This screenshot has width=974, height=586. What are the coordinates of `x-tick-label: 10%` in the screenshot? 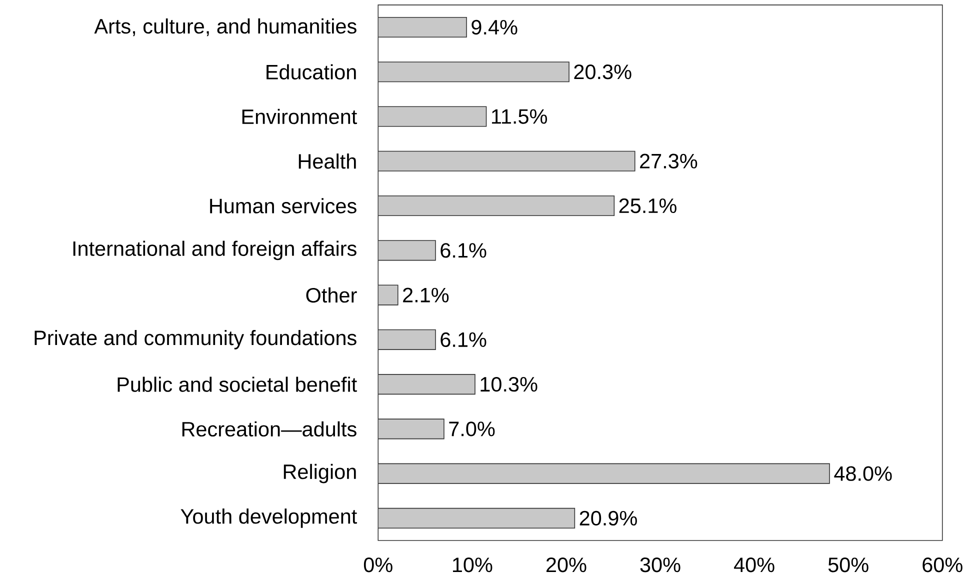 It's located at (472, 565).